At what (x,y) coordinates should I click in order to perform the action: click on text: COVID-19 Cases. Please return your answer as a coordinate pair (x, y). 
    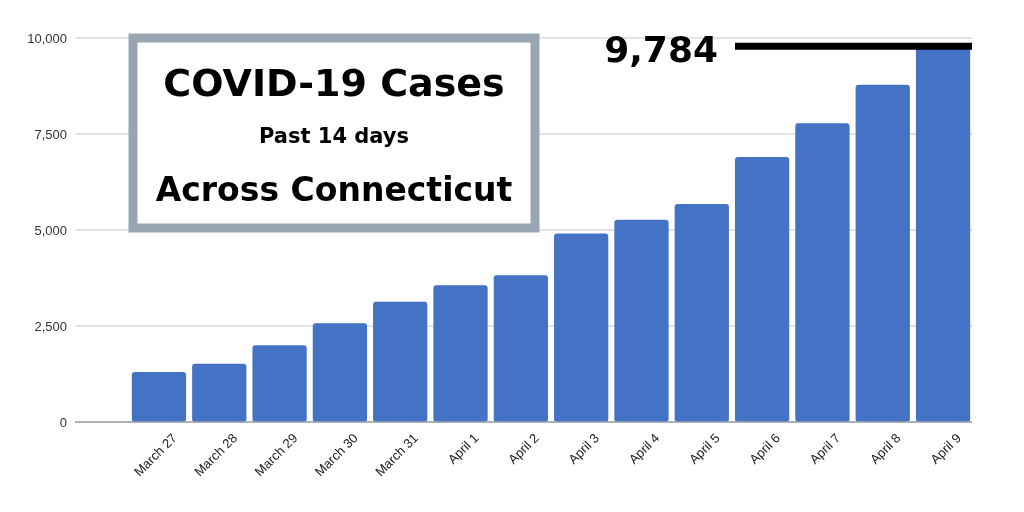
    Looking at the image, I should click on (334, 83).